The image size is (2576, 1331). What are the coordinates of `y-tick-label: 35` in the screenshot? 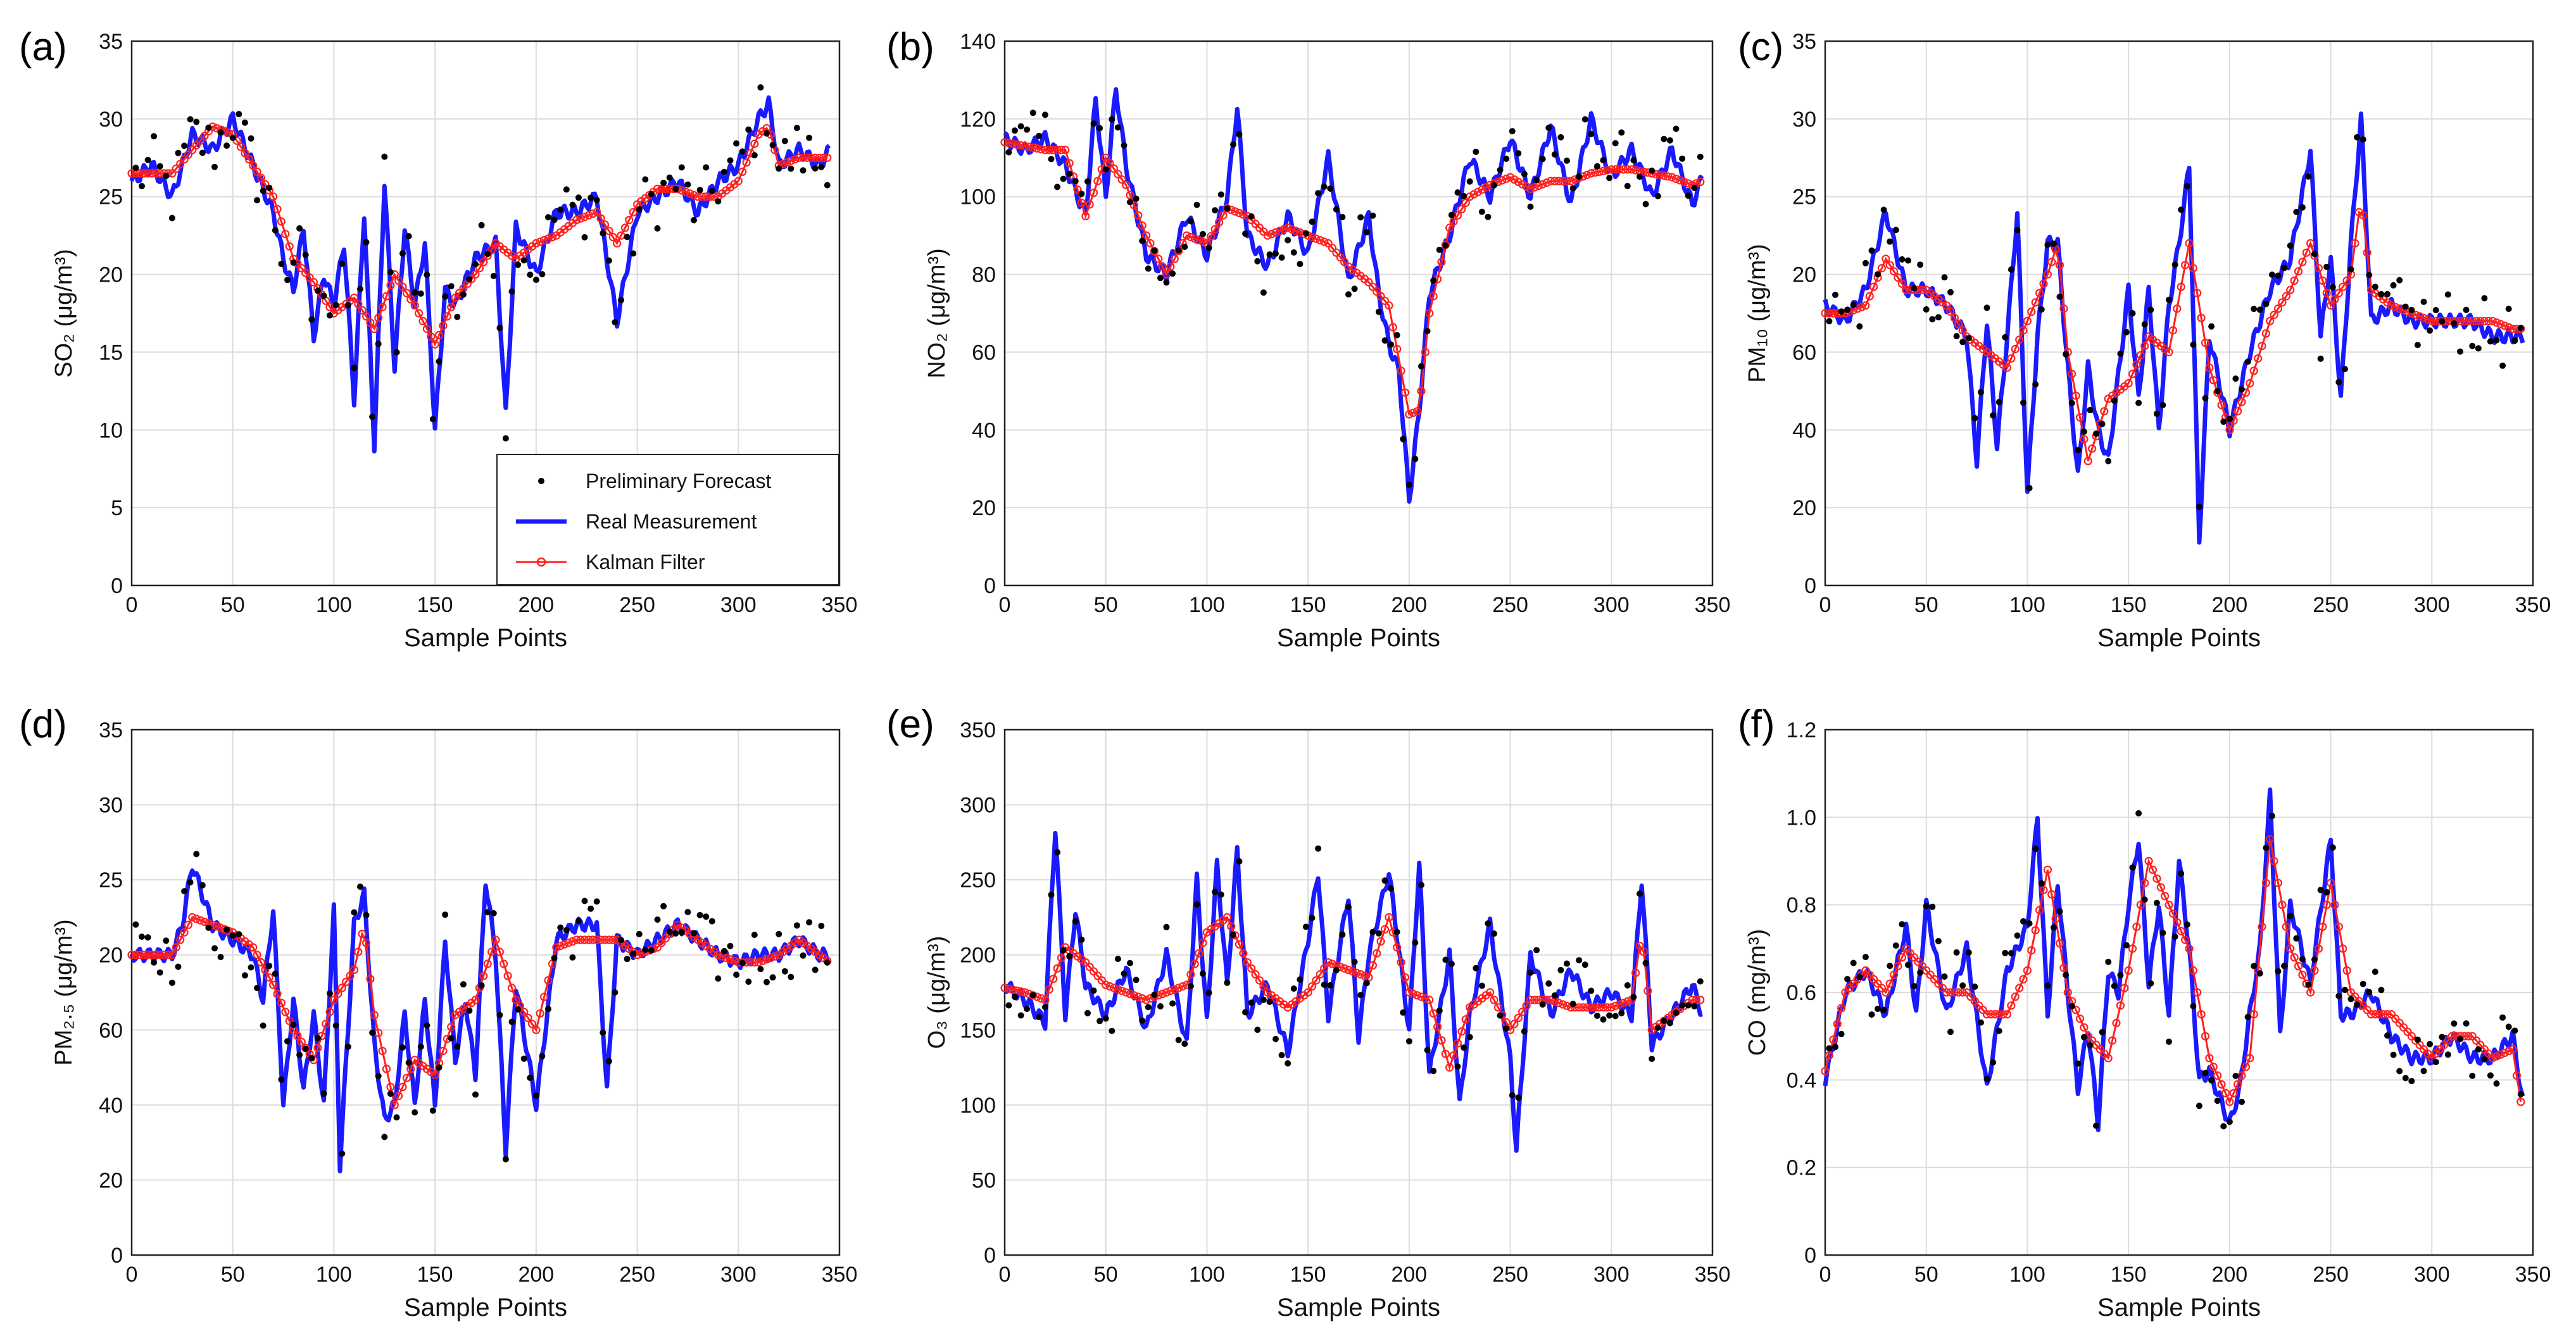 It's located at (1804, 42).